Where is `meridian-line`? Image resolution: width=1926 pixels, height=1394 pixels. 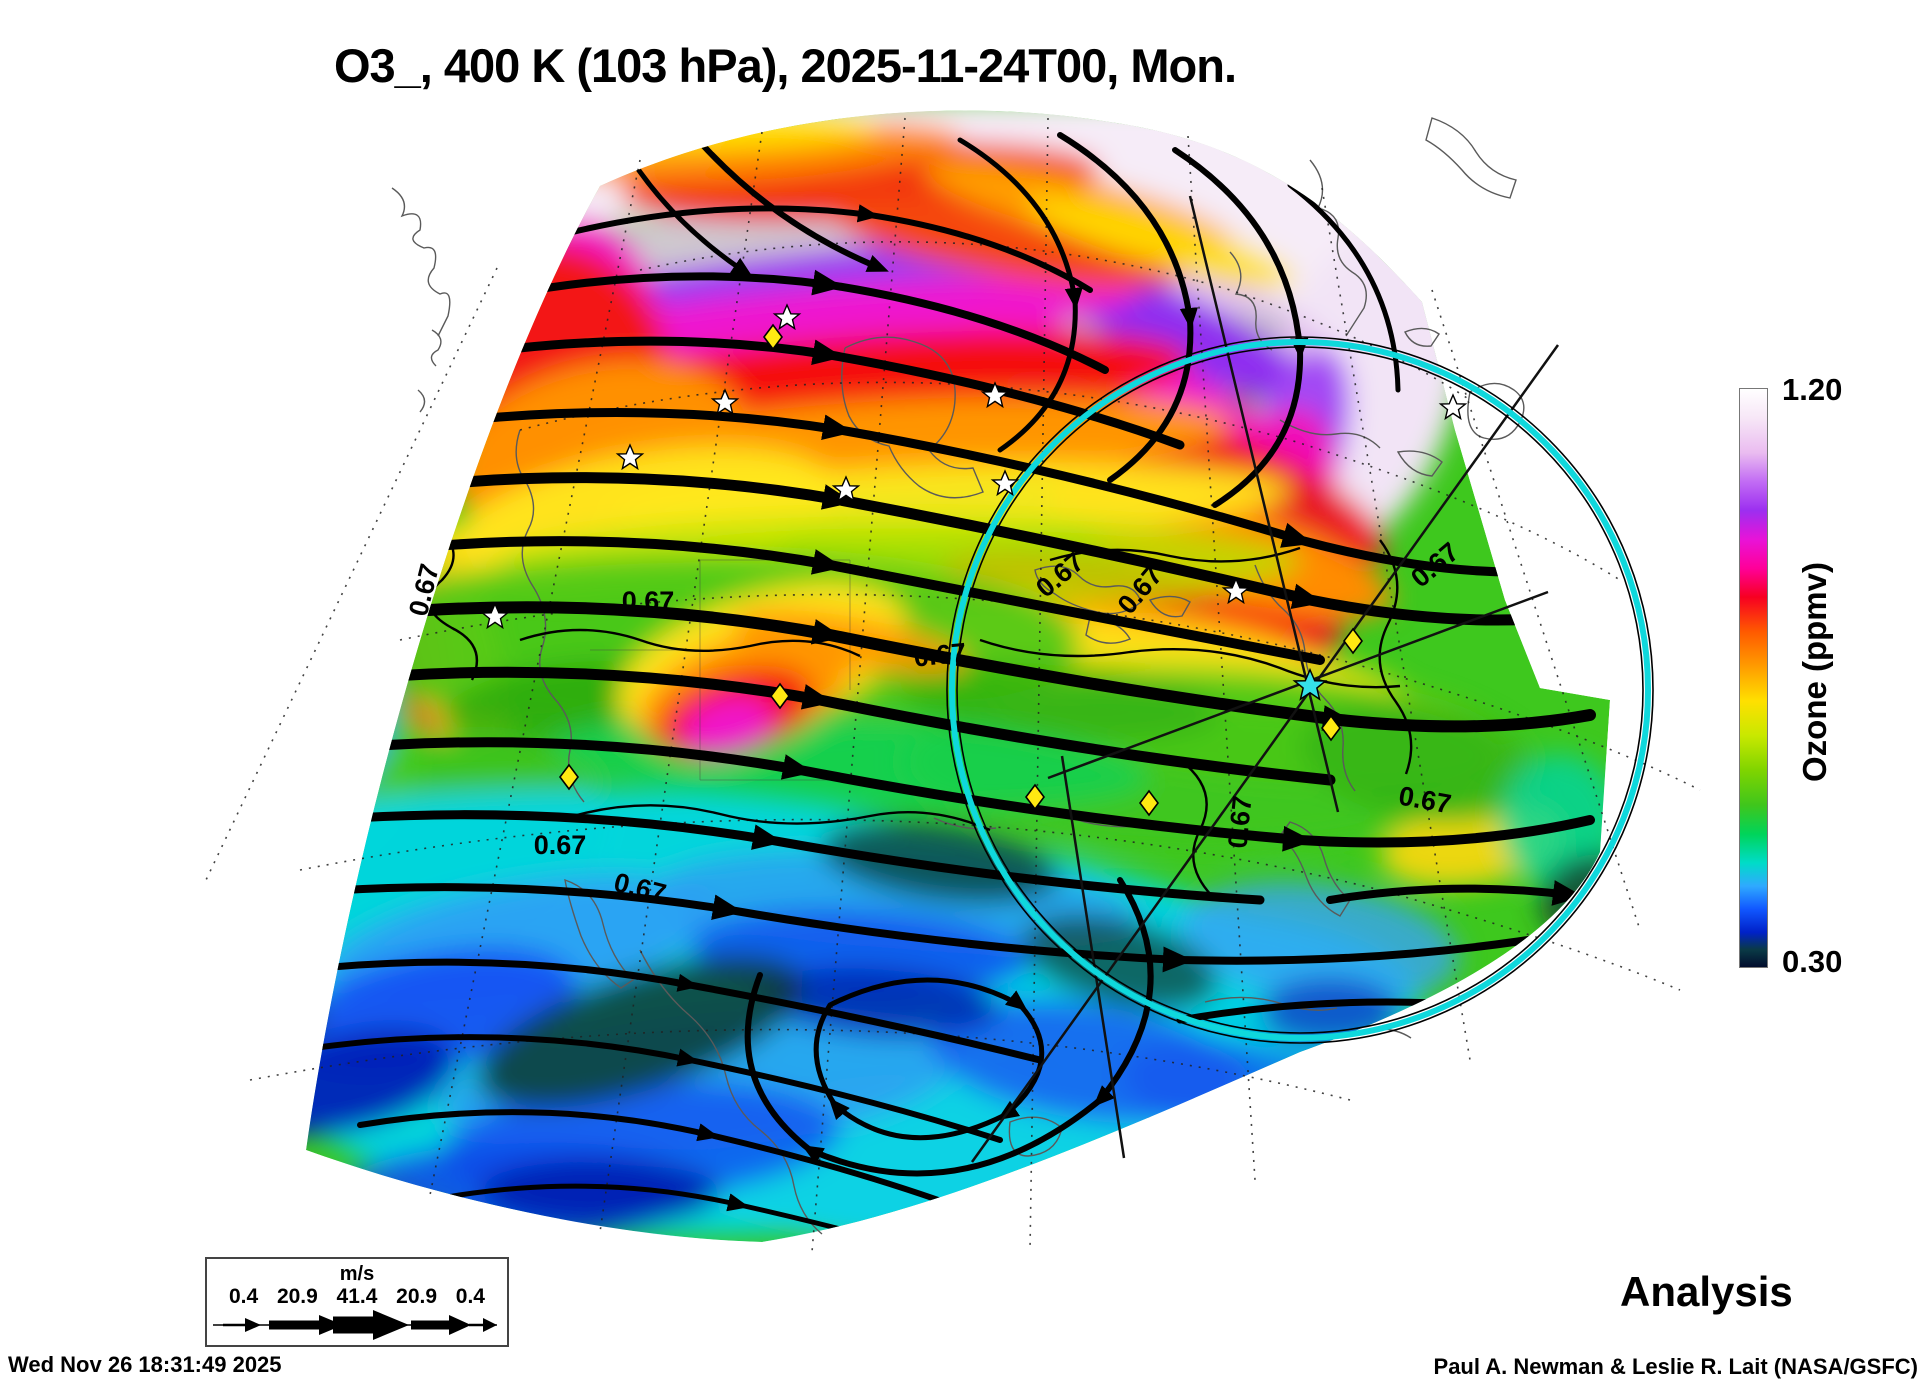 meridian-line is located at coordinates (1396, 624).